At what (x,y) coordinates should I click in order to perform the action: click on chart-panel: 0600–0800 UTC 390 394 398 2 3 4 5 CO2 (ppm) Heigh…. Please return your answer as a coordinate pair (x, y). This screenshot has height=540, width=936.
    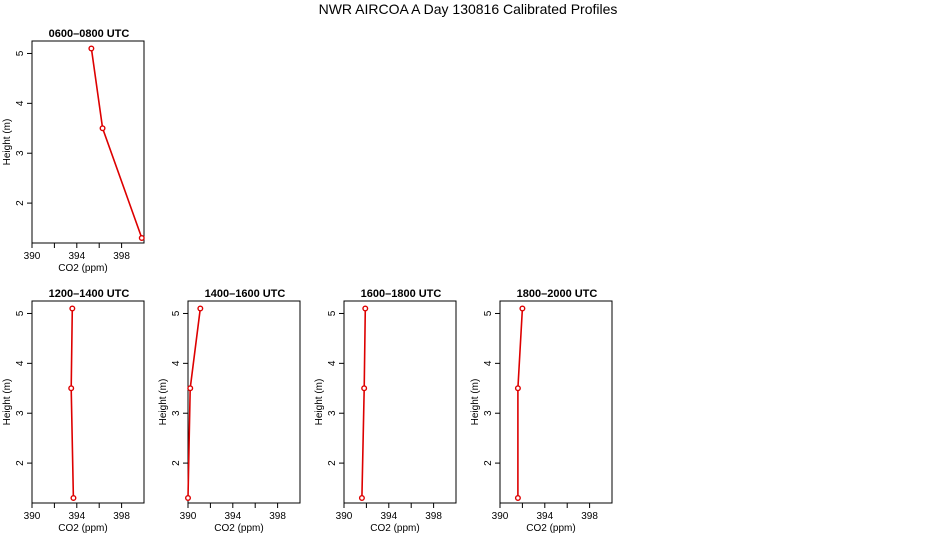
    Looking at the image, I should click on (73, 151).